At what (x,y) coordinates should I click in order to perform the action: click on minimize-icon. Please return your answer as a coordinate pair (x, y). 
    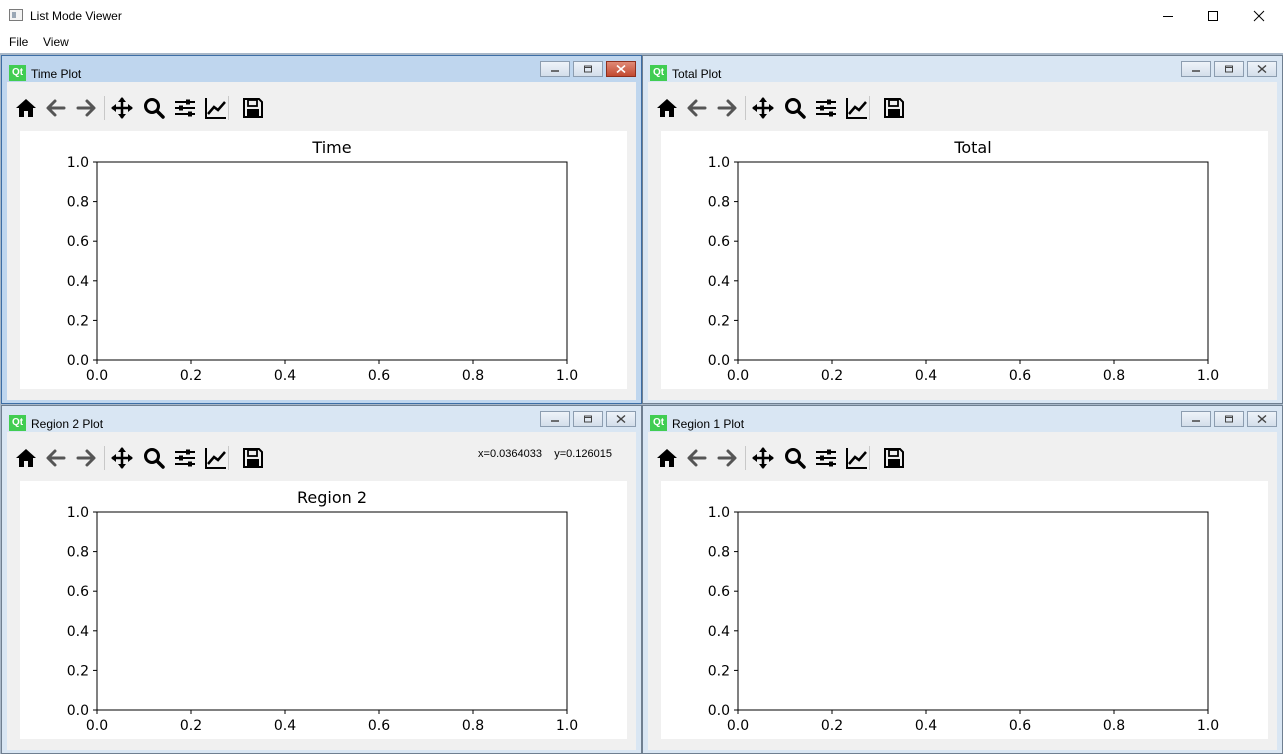
    Looking at the image, I should click on (1196, 421).